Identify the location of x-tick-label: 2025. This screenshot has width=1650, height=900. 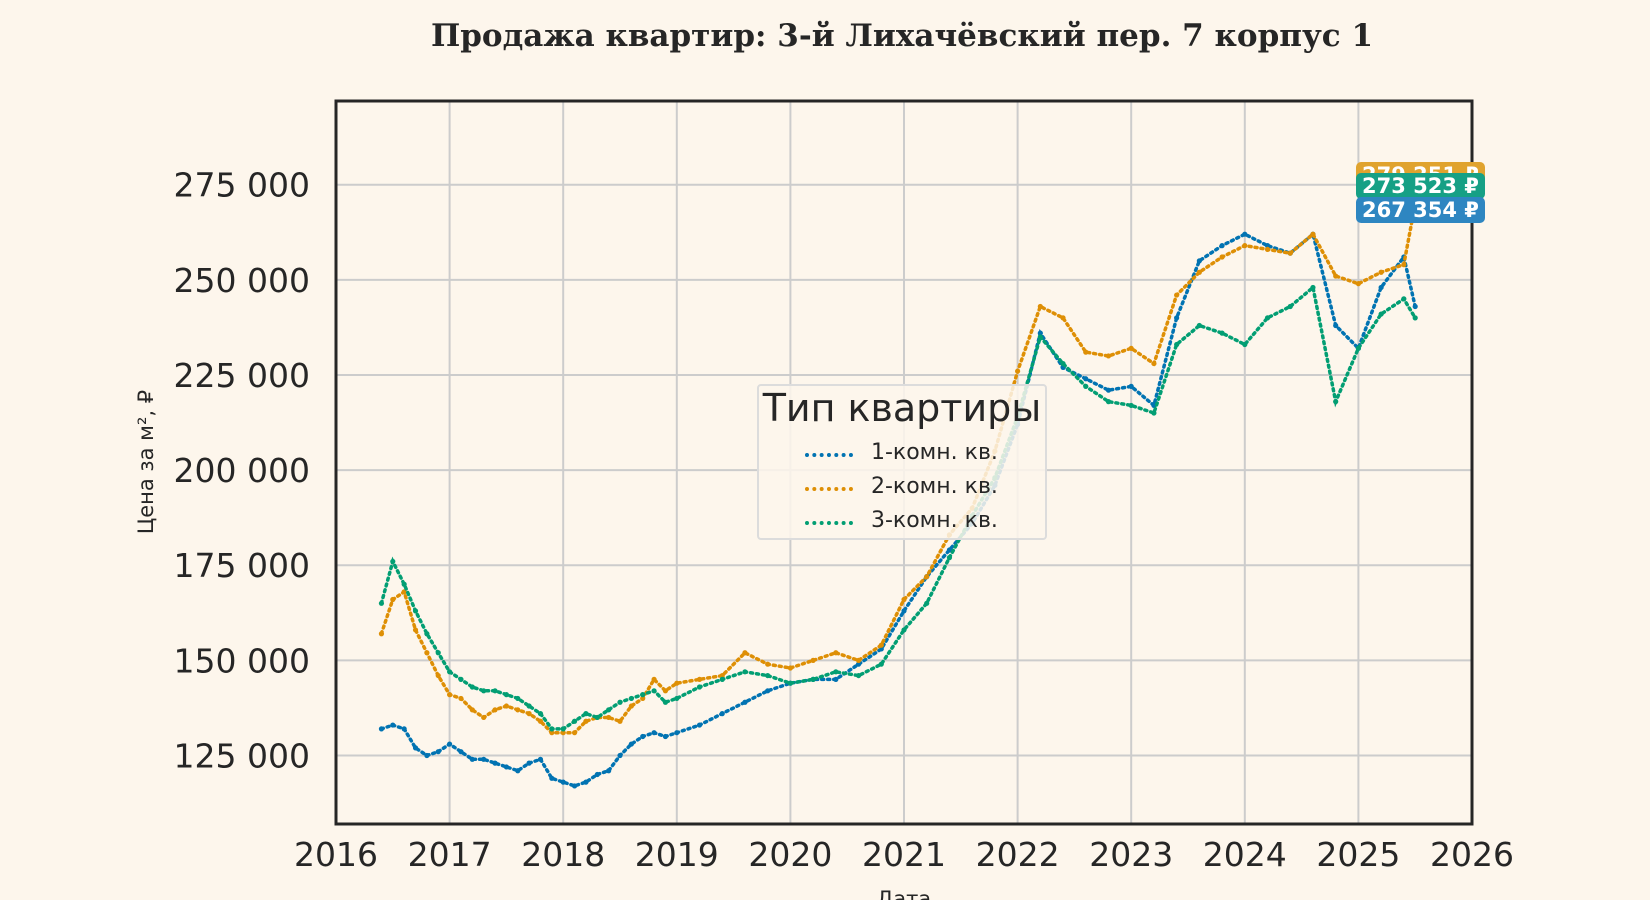
(1358, 854).